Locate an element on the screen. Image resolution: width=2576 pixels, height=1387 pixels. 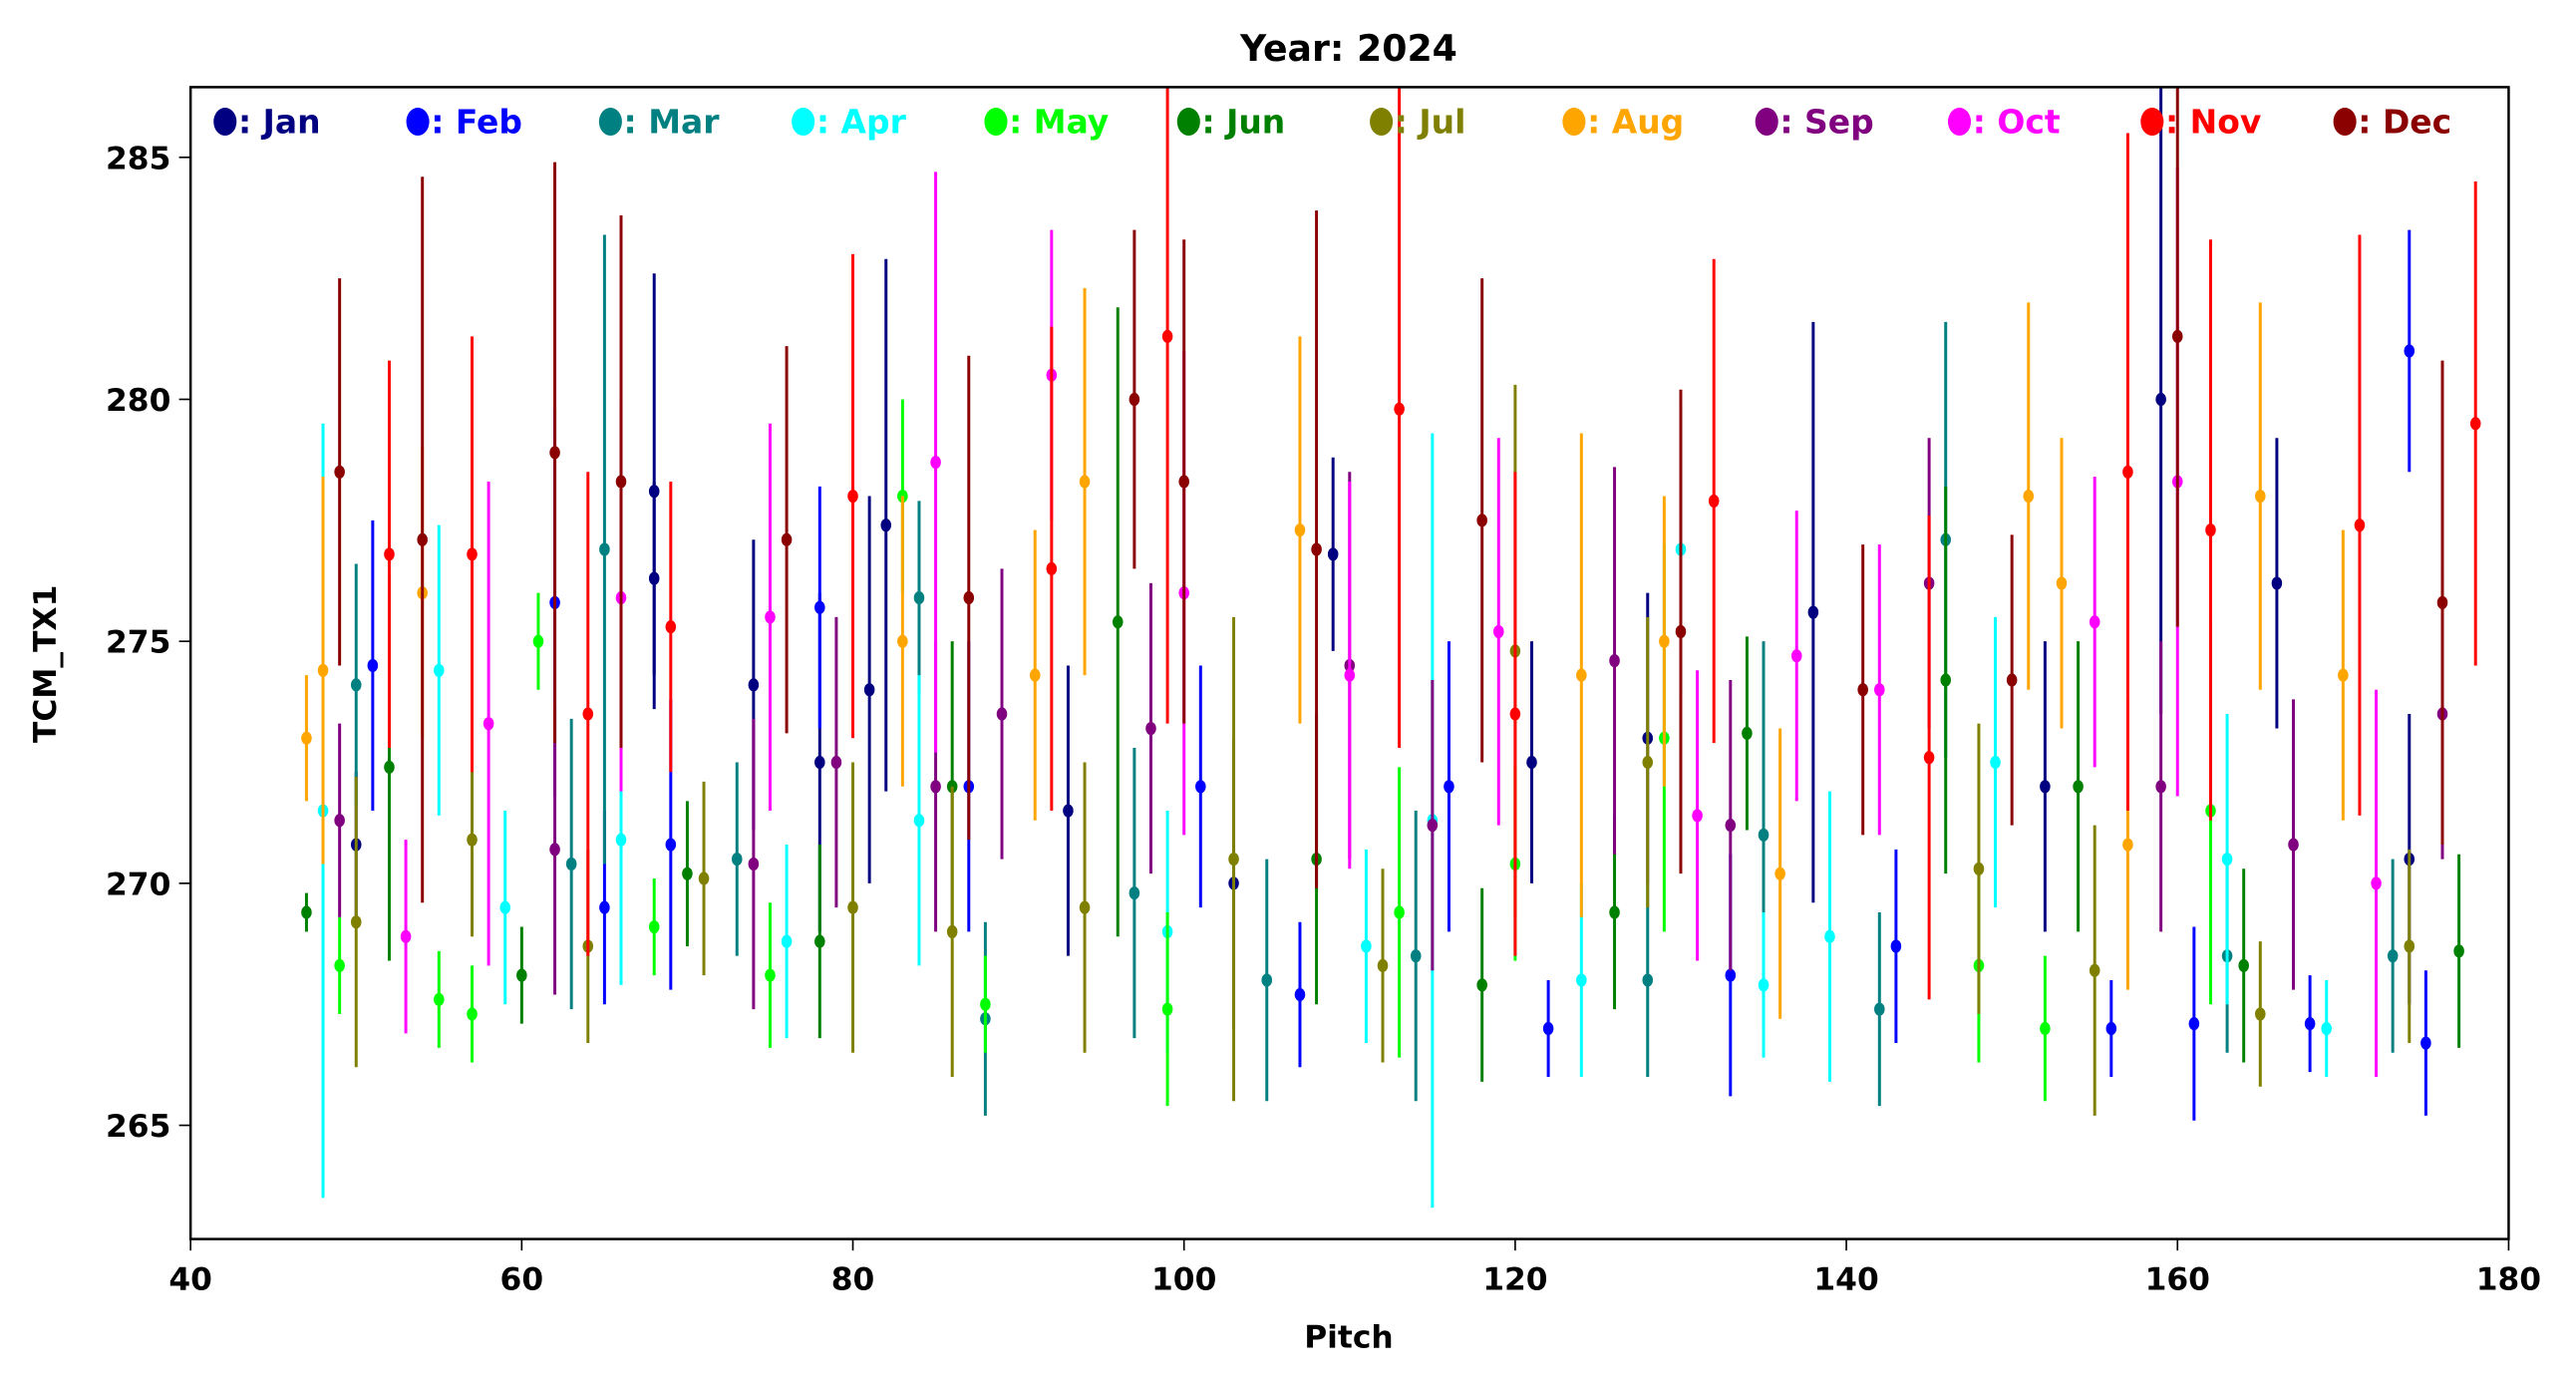
legend-label: : Nov is located at coordinates (2213, 123).